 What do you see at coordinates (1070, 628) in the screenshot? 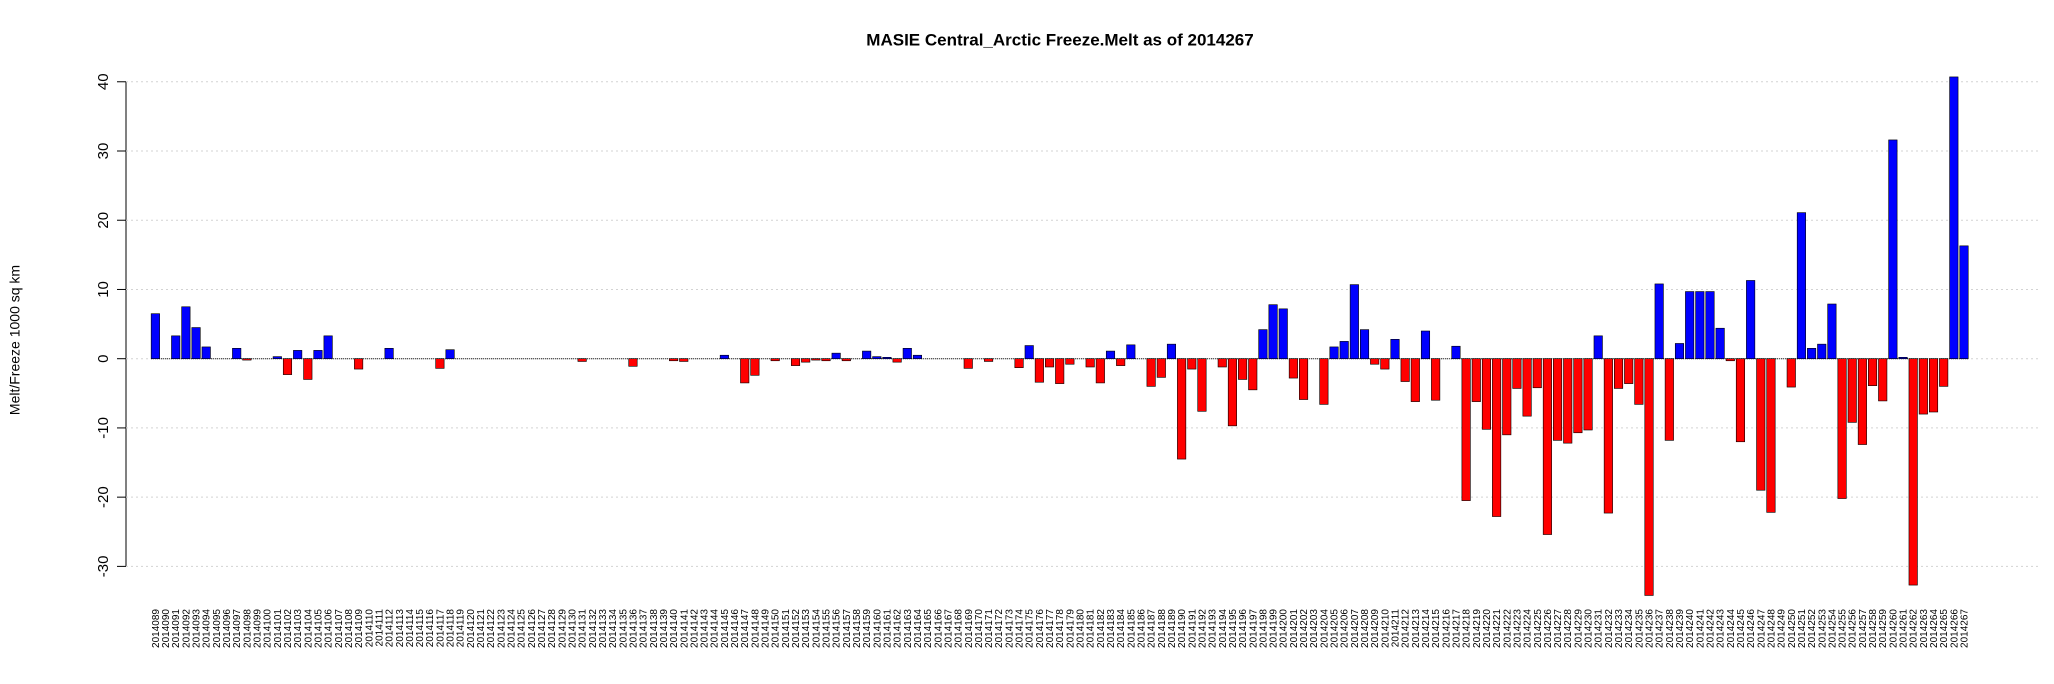
I see `x-tick-label: 2014179` at bounding box center [1070, 628].